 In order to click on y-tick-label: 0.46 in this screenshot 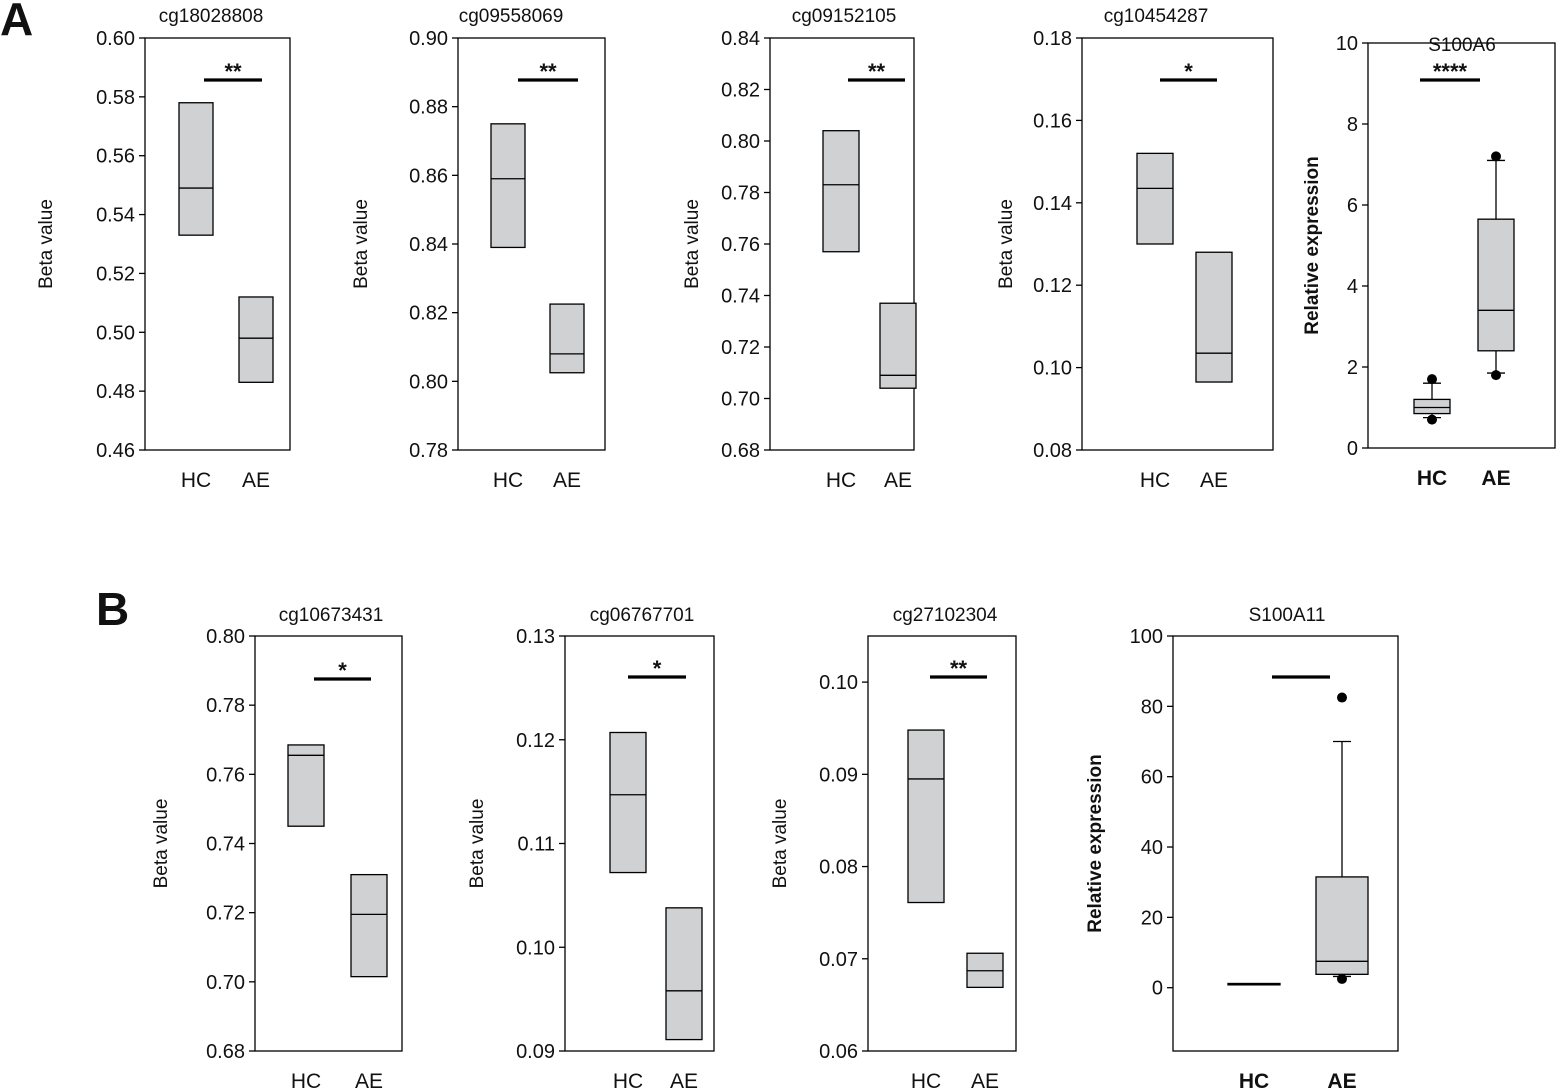, I will do `click(115, 451)`.